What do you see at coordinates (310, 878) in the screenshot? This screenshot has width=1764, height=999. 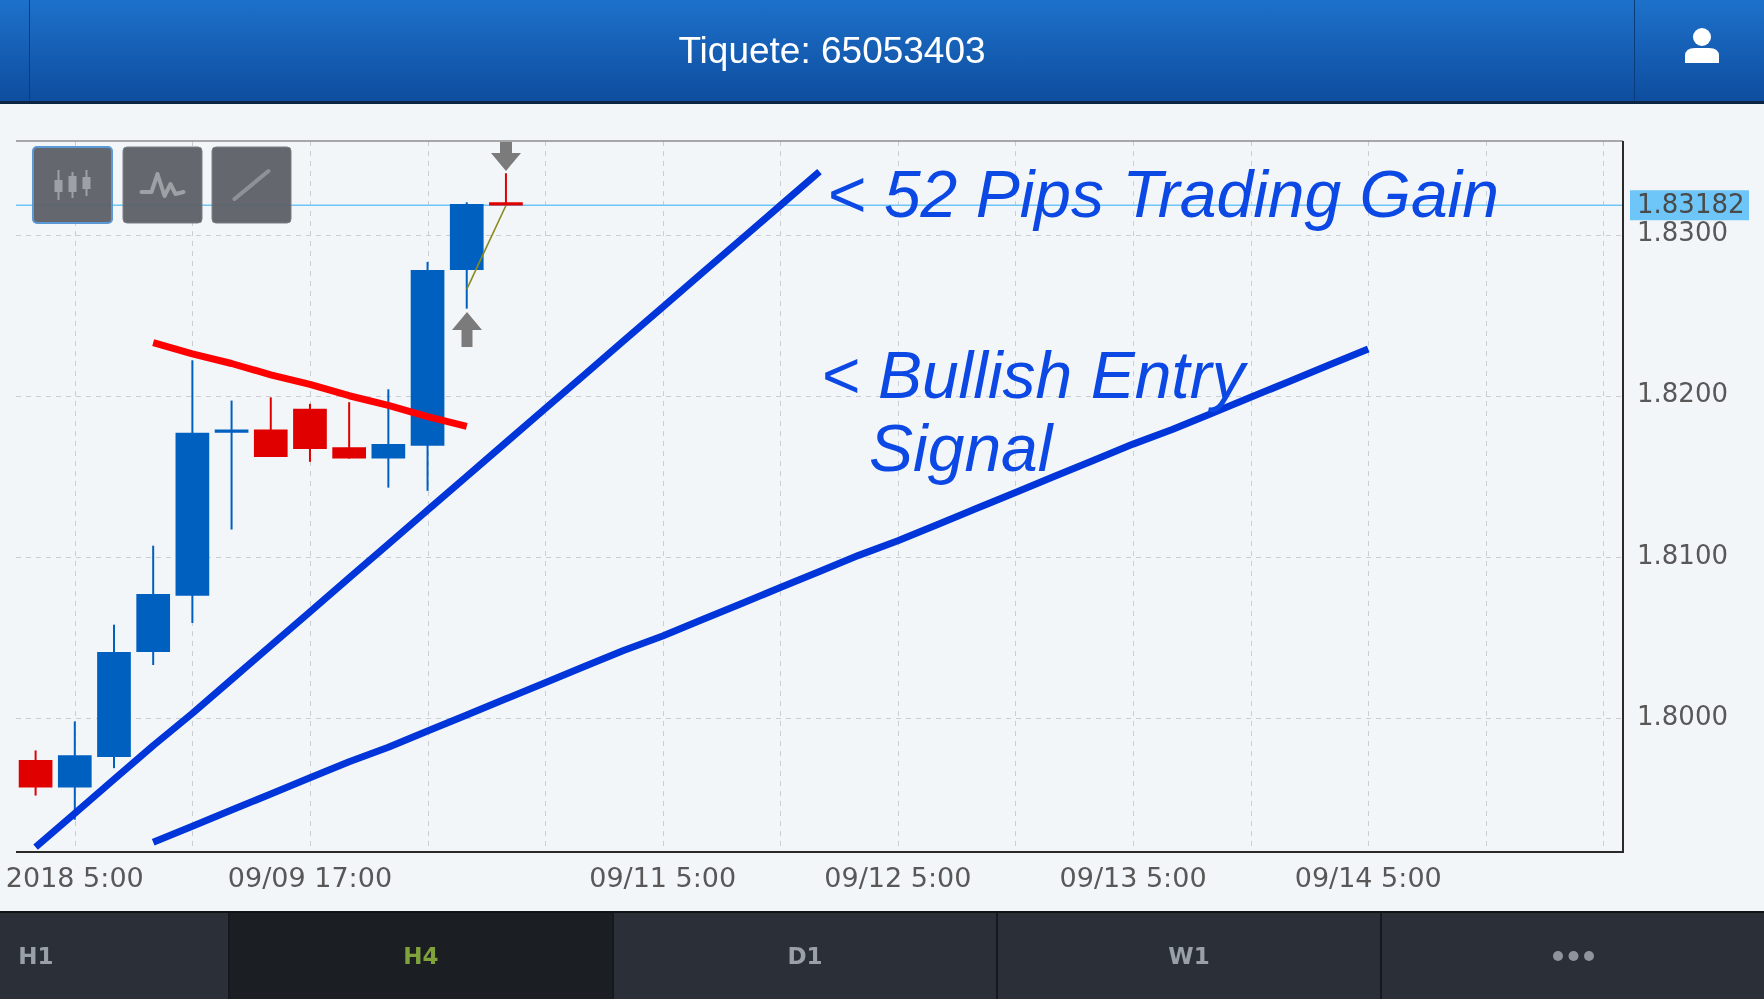 I see `x-tick-label: 09/09 17:00` at bounding box center [310, 878].